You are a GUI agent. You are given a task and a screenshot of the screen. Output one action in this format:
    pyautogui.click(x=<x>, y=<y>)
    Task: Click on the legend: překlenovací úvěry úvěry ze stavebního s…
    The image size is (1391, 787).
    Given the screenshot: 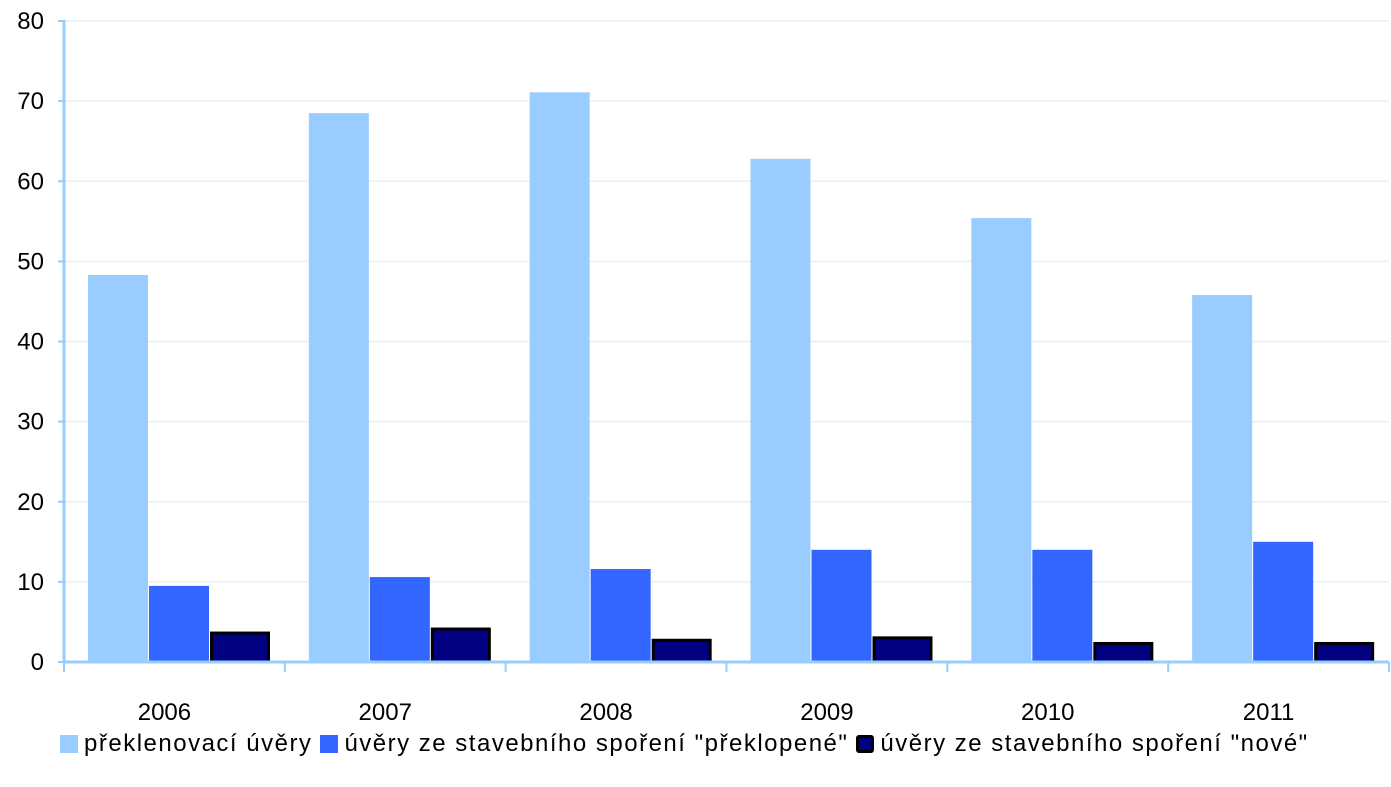 What is the action you would take?
    pyautogui.click(x=688, y=744)
    